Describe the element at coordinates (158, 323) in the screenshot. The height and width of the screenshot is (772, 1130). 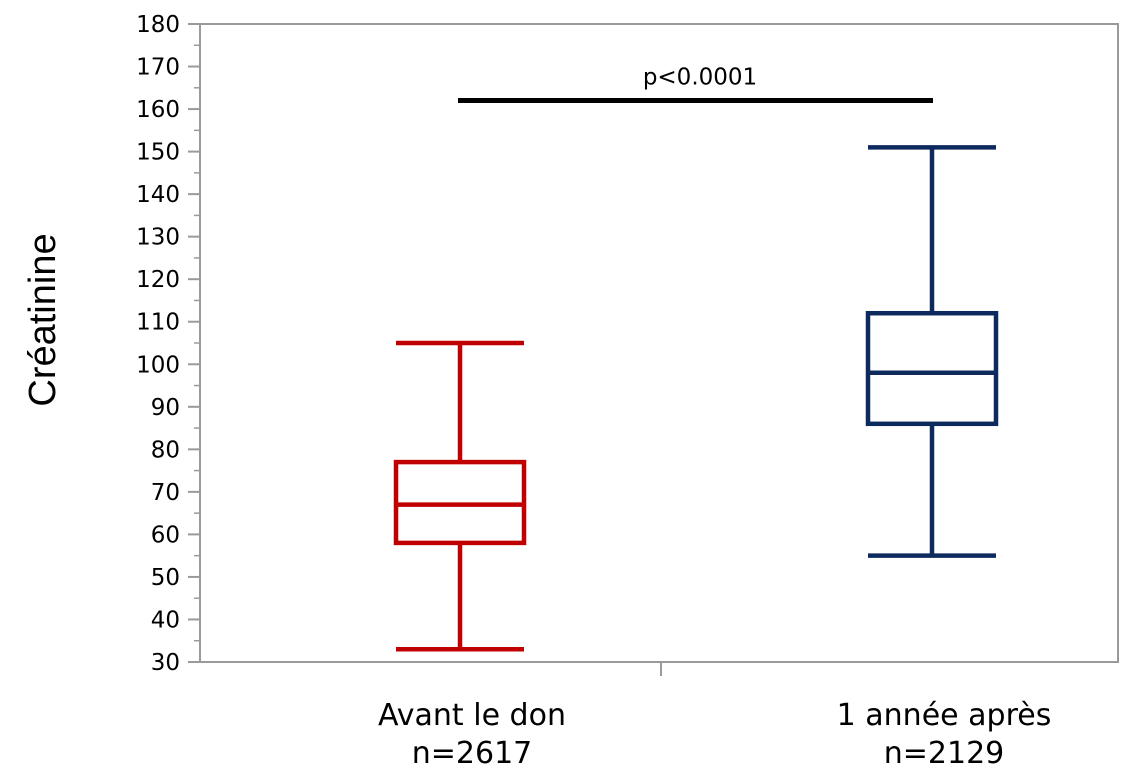
I see `y-tick-label: 110` at that location.